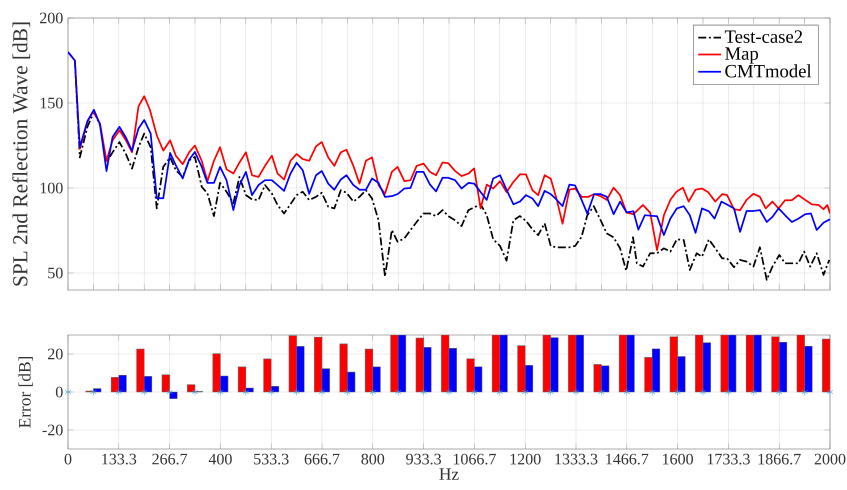 This screenshot has width=847, height=490. What do you see at coordinates (119, 459) in the screenshot?
I see `x-tick-label: 133.3` at bounding box center [119, 459].